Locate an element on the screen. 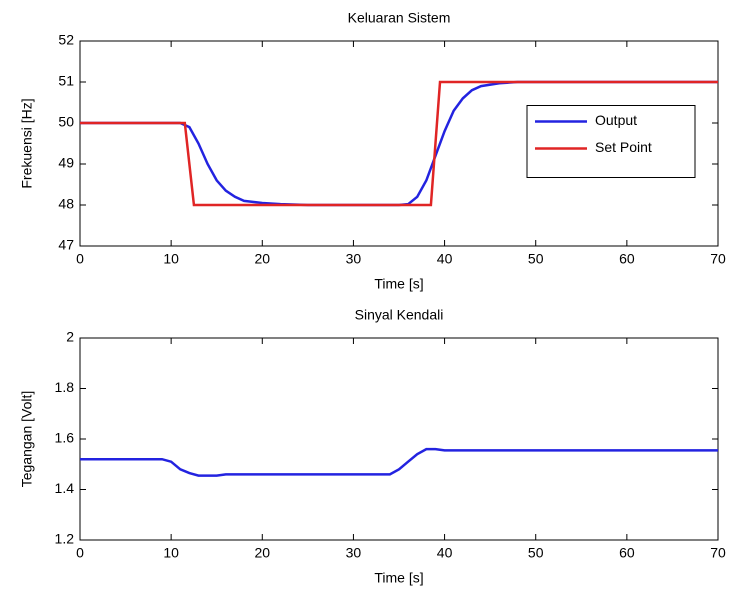 The image size is (731, 598). chart-title: Keluaran Sistem is located at coordinates (399, 18).